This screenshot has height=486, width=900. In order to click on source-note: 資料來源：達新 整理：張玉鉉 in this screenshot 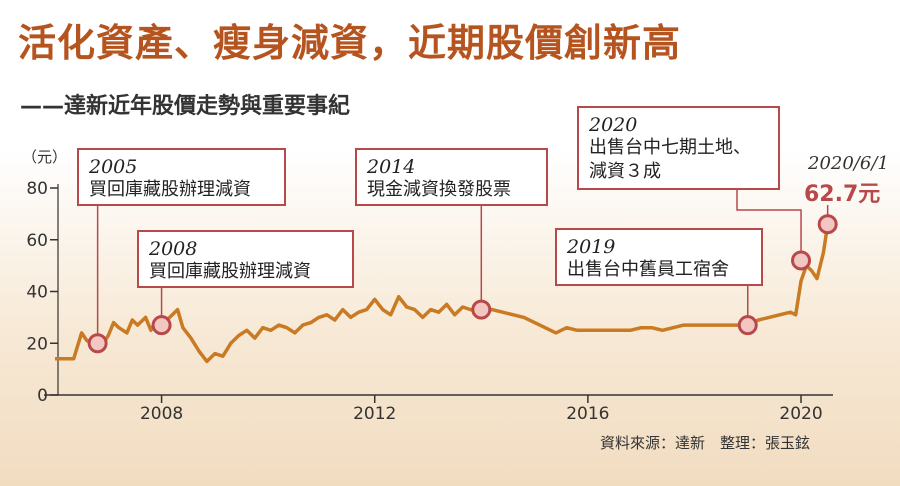, I will do `click(704, 443)`.